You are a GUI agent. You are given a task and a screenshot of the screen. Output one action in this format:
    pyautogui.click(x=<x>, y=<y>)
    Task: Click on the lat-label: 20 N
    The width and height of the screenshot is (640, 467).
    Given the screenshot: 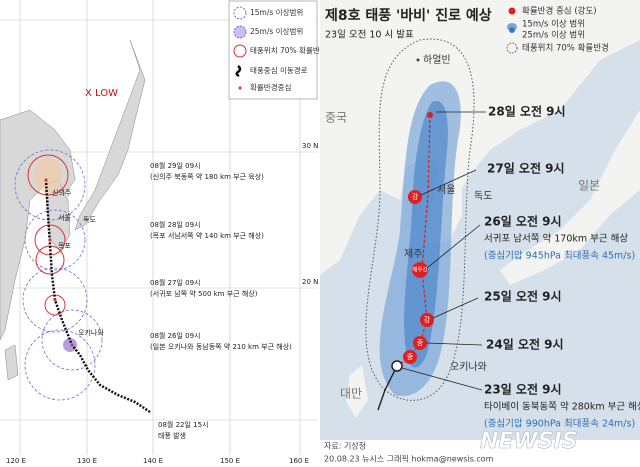 What is the action you would take?
    pyautogui.click(x=310, y=282)
    